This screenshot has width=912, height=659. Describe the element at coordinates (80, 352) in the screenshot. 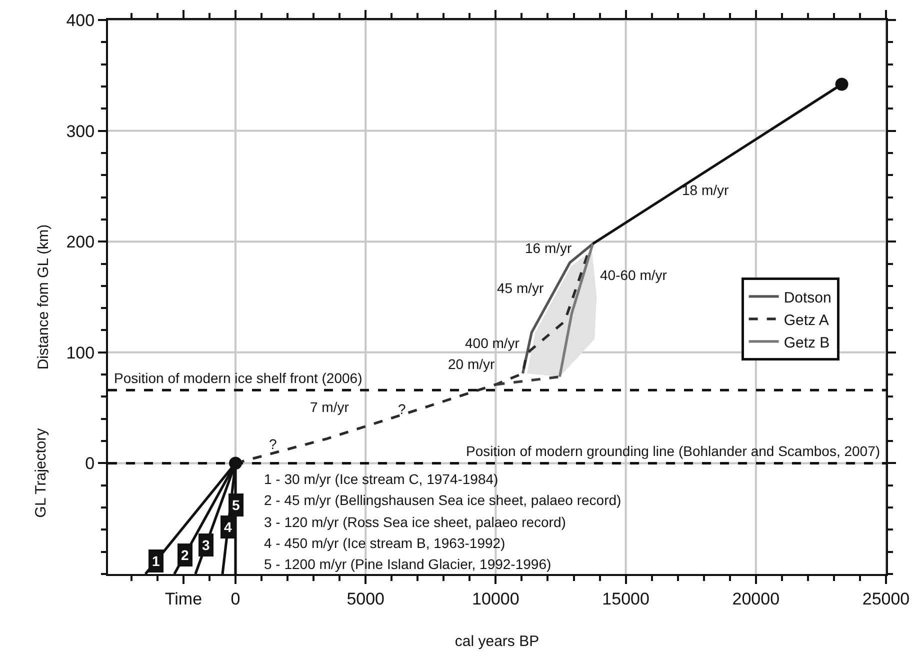

I see `y-tick-label: 100` at that location.